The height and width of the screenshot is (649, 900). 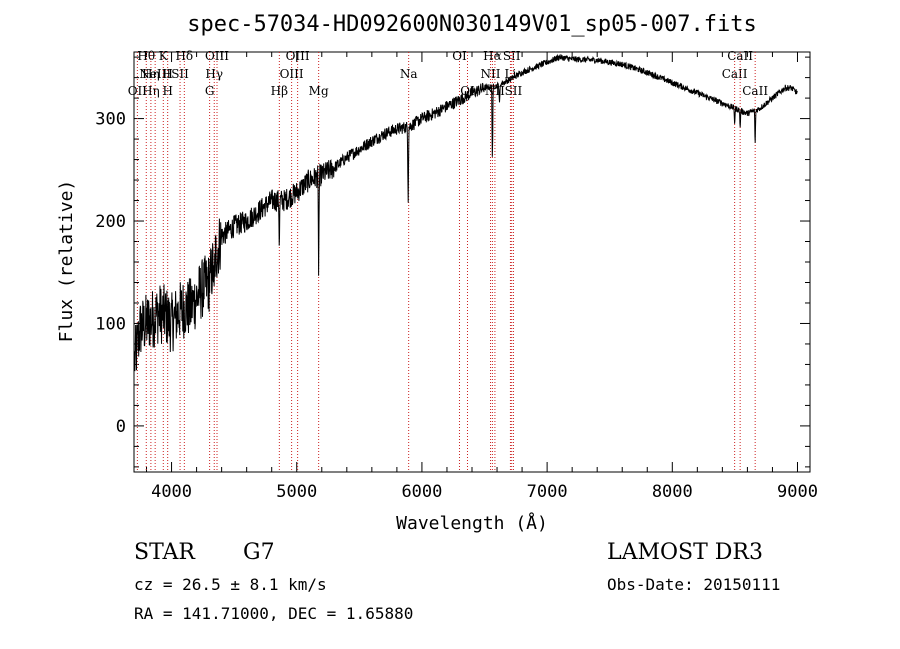 What do you see at coordinates (146, 56) in the screenshot?
I see `line-marker-label: Hθ` at bounding box center [146, 56].